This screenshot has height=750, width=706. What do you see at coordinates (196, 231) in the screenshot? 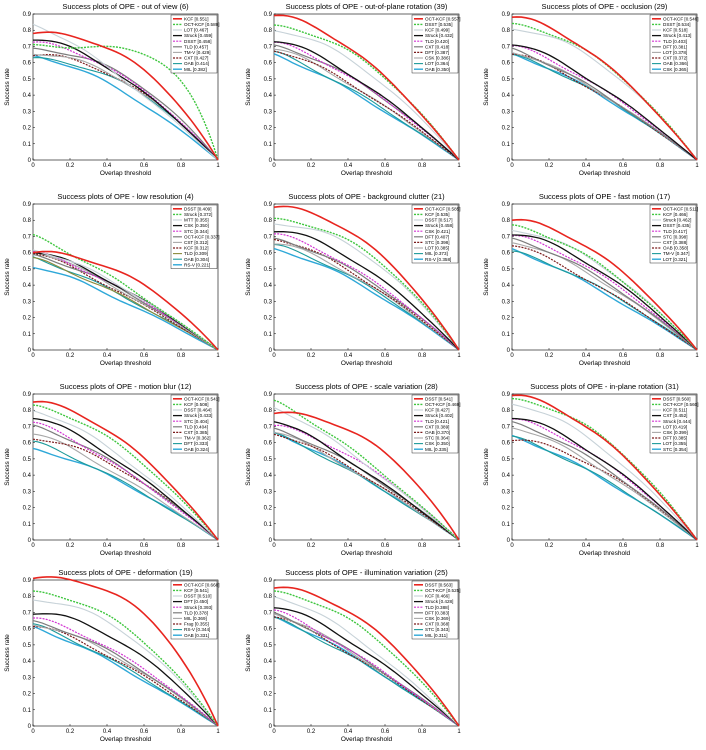
I see `legend-entry: STC [0.344]` at bounding box center [196, 231].